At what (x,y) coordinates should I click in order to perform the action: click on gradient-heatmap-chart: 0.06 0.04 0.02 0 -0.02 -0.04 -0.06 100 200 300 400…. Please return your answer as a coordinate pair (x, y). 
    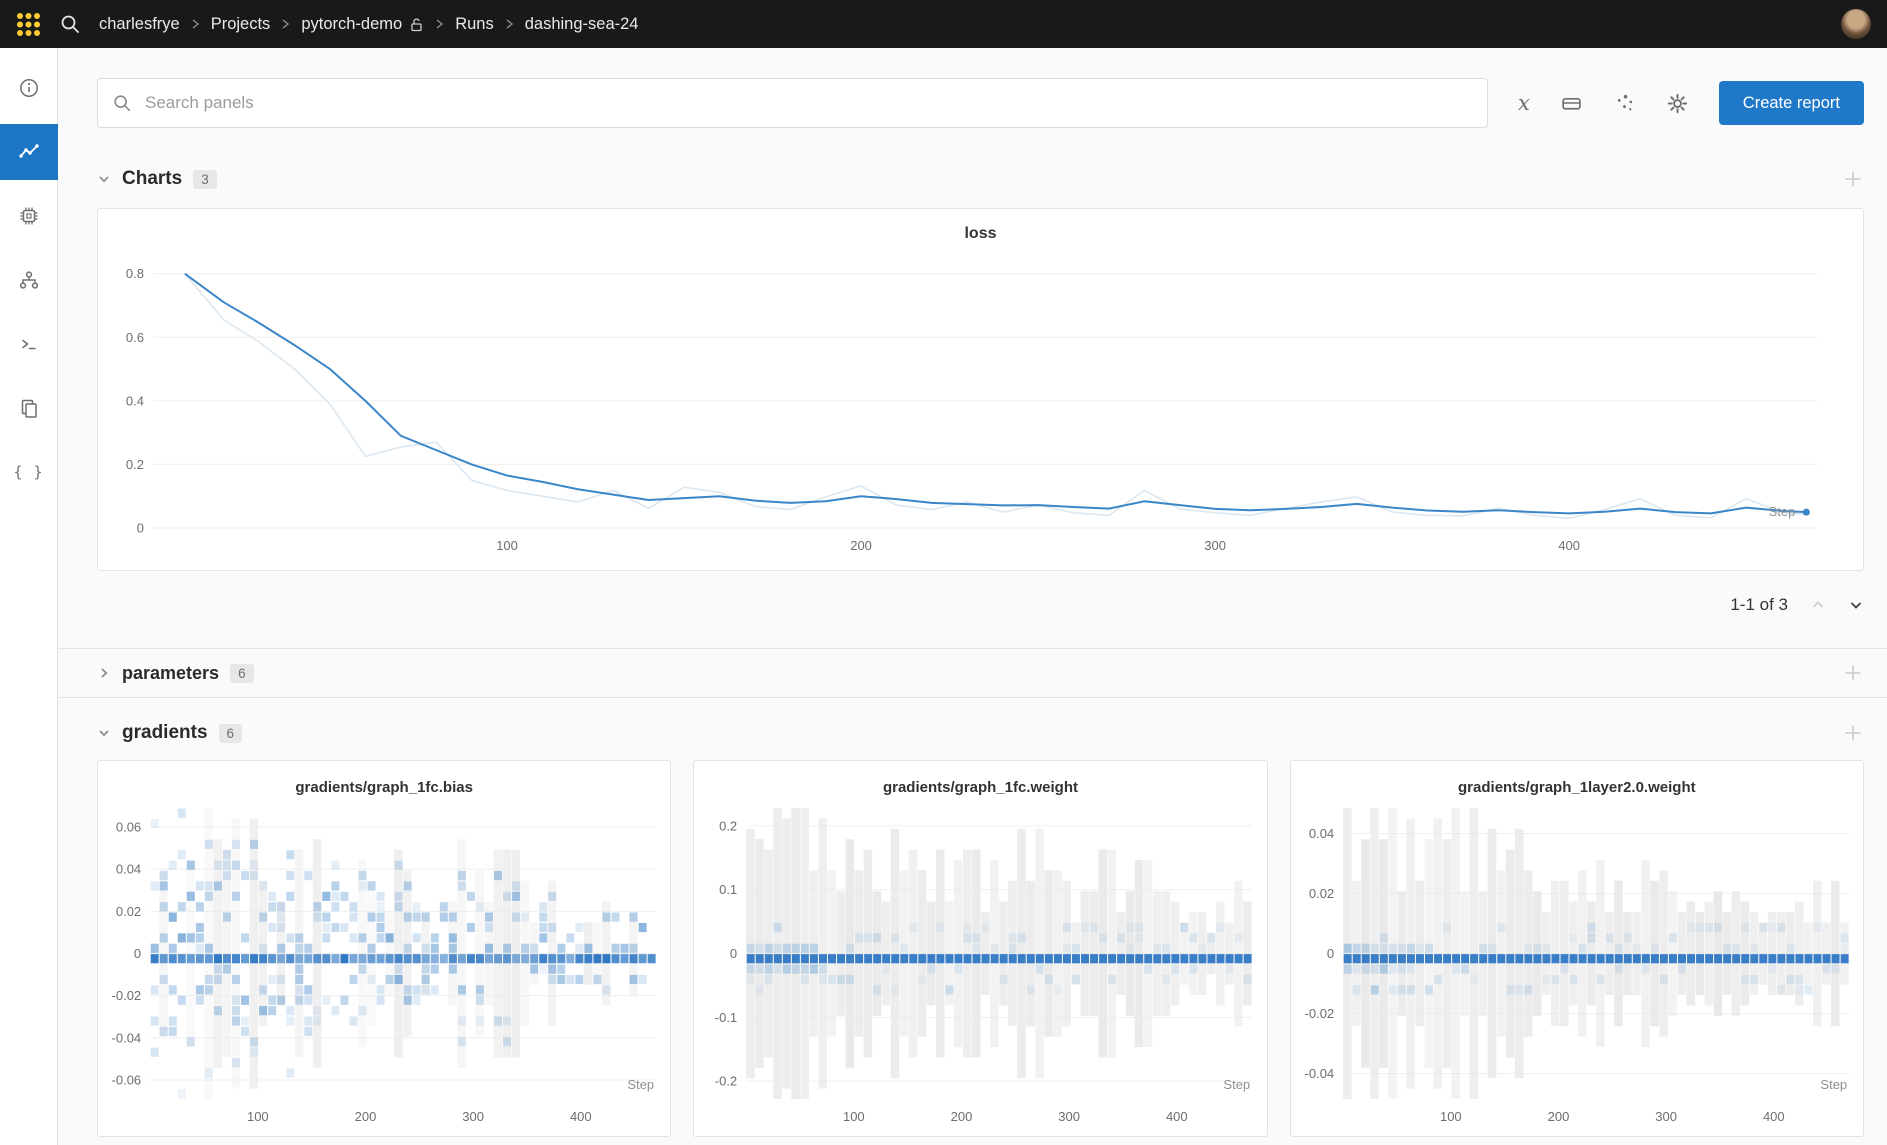
    Looking at the image, I should click on (384, 966).